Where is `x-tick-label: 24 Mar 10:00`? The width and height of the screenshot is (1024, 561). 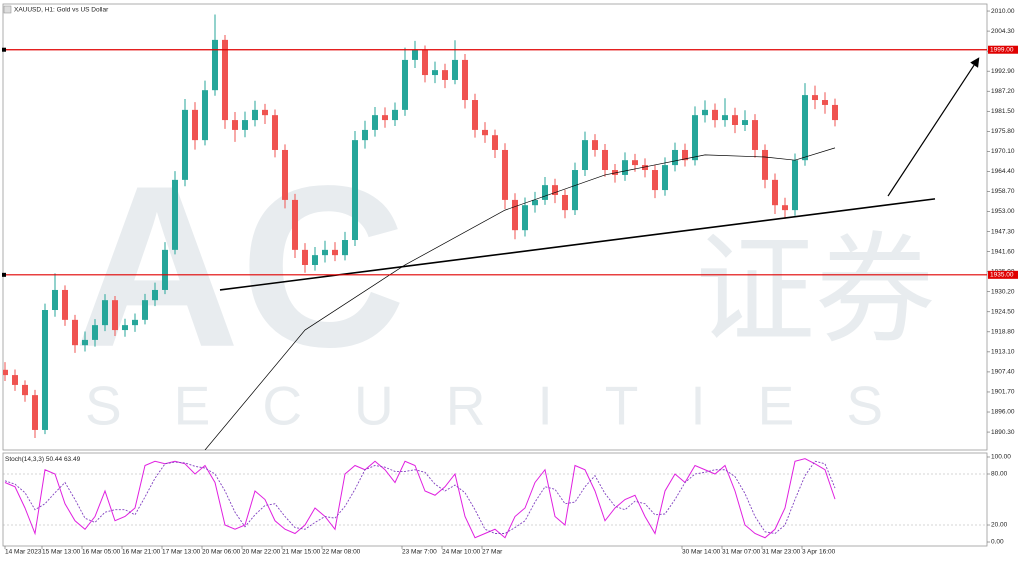 x-tick-label: 24 Mar 10:00 is located at coordinates (461, 552).